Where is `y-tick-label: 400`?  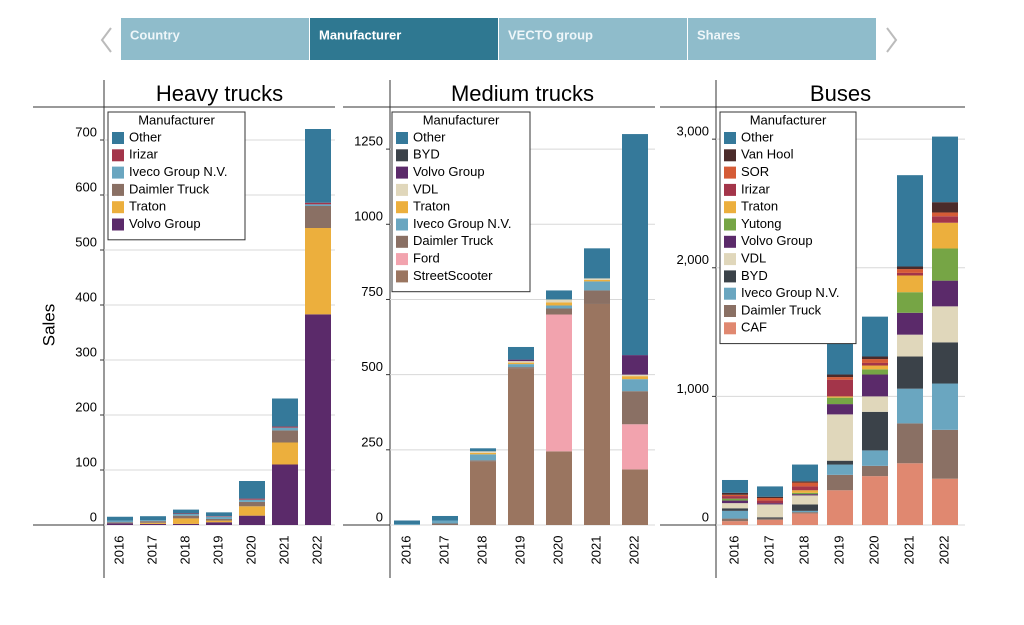
y-tick-label: 400 is located at coordinates (86, 296).